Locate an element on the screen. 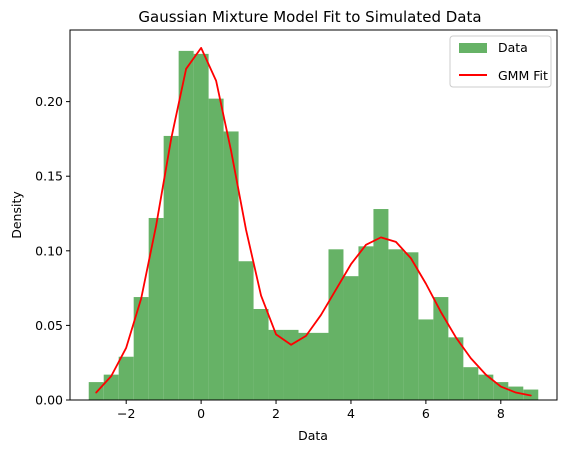  legend: Data GMM Fit is located at coordinates (500, 61).